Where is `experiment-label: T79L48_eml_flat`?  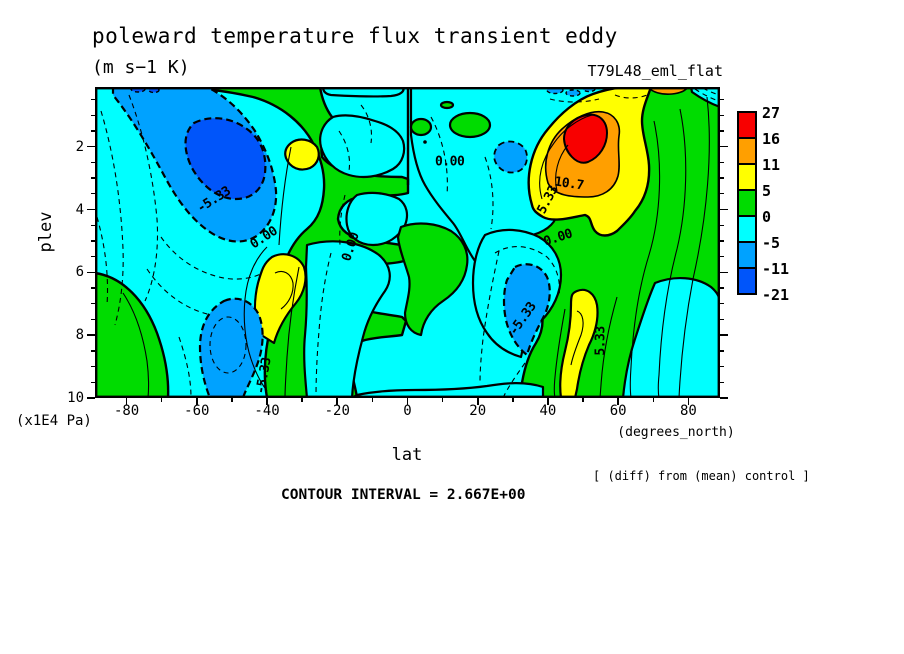
experiment-label: T79L48_eml_flat is located at coordinates (655, 71).